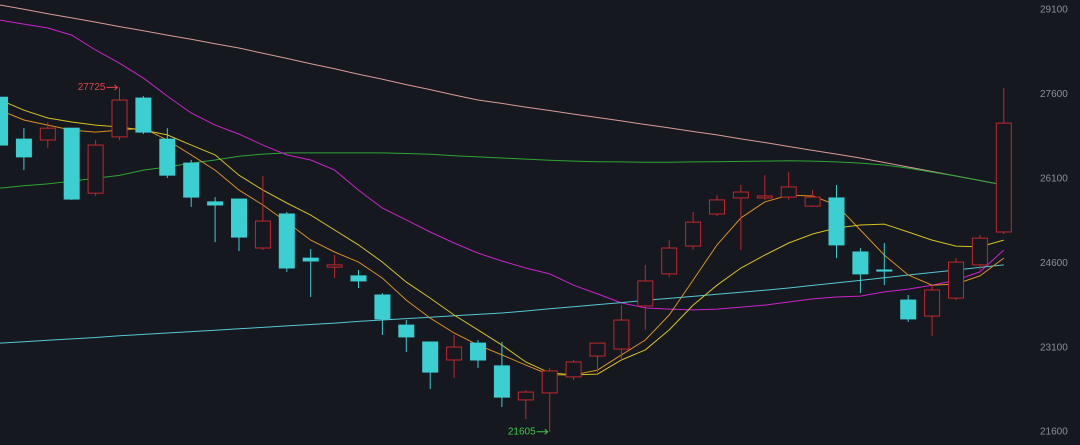  What do you see at coordinates (92, 87) in the screenshot?
I see `extreme-label: 27725` at bounding box center [92, 87].